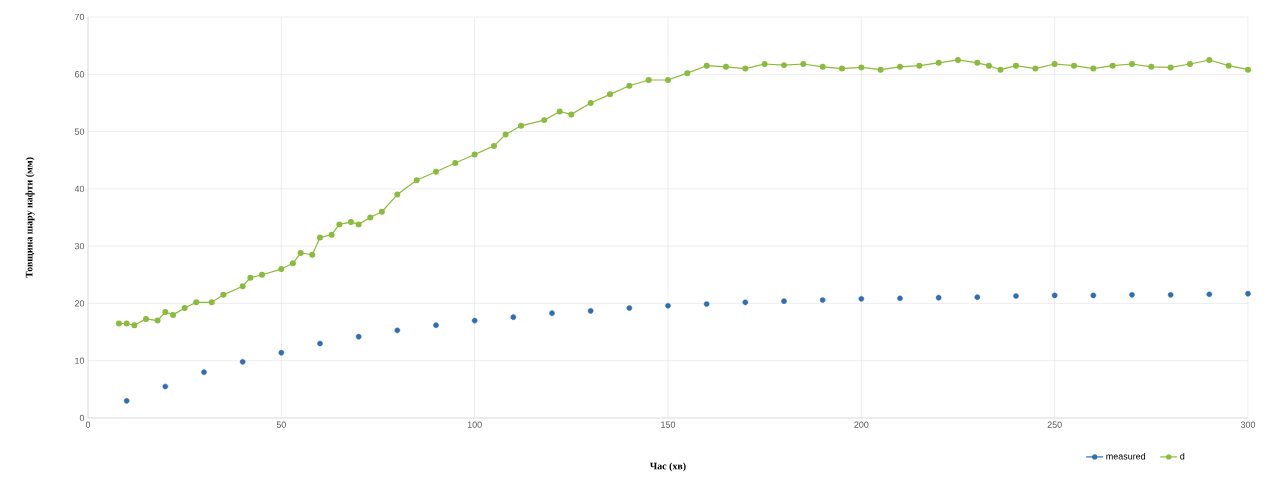 The image size is (1270, 482). I want to click on x-tick-label: 0, so click(88, 424).